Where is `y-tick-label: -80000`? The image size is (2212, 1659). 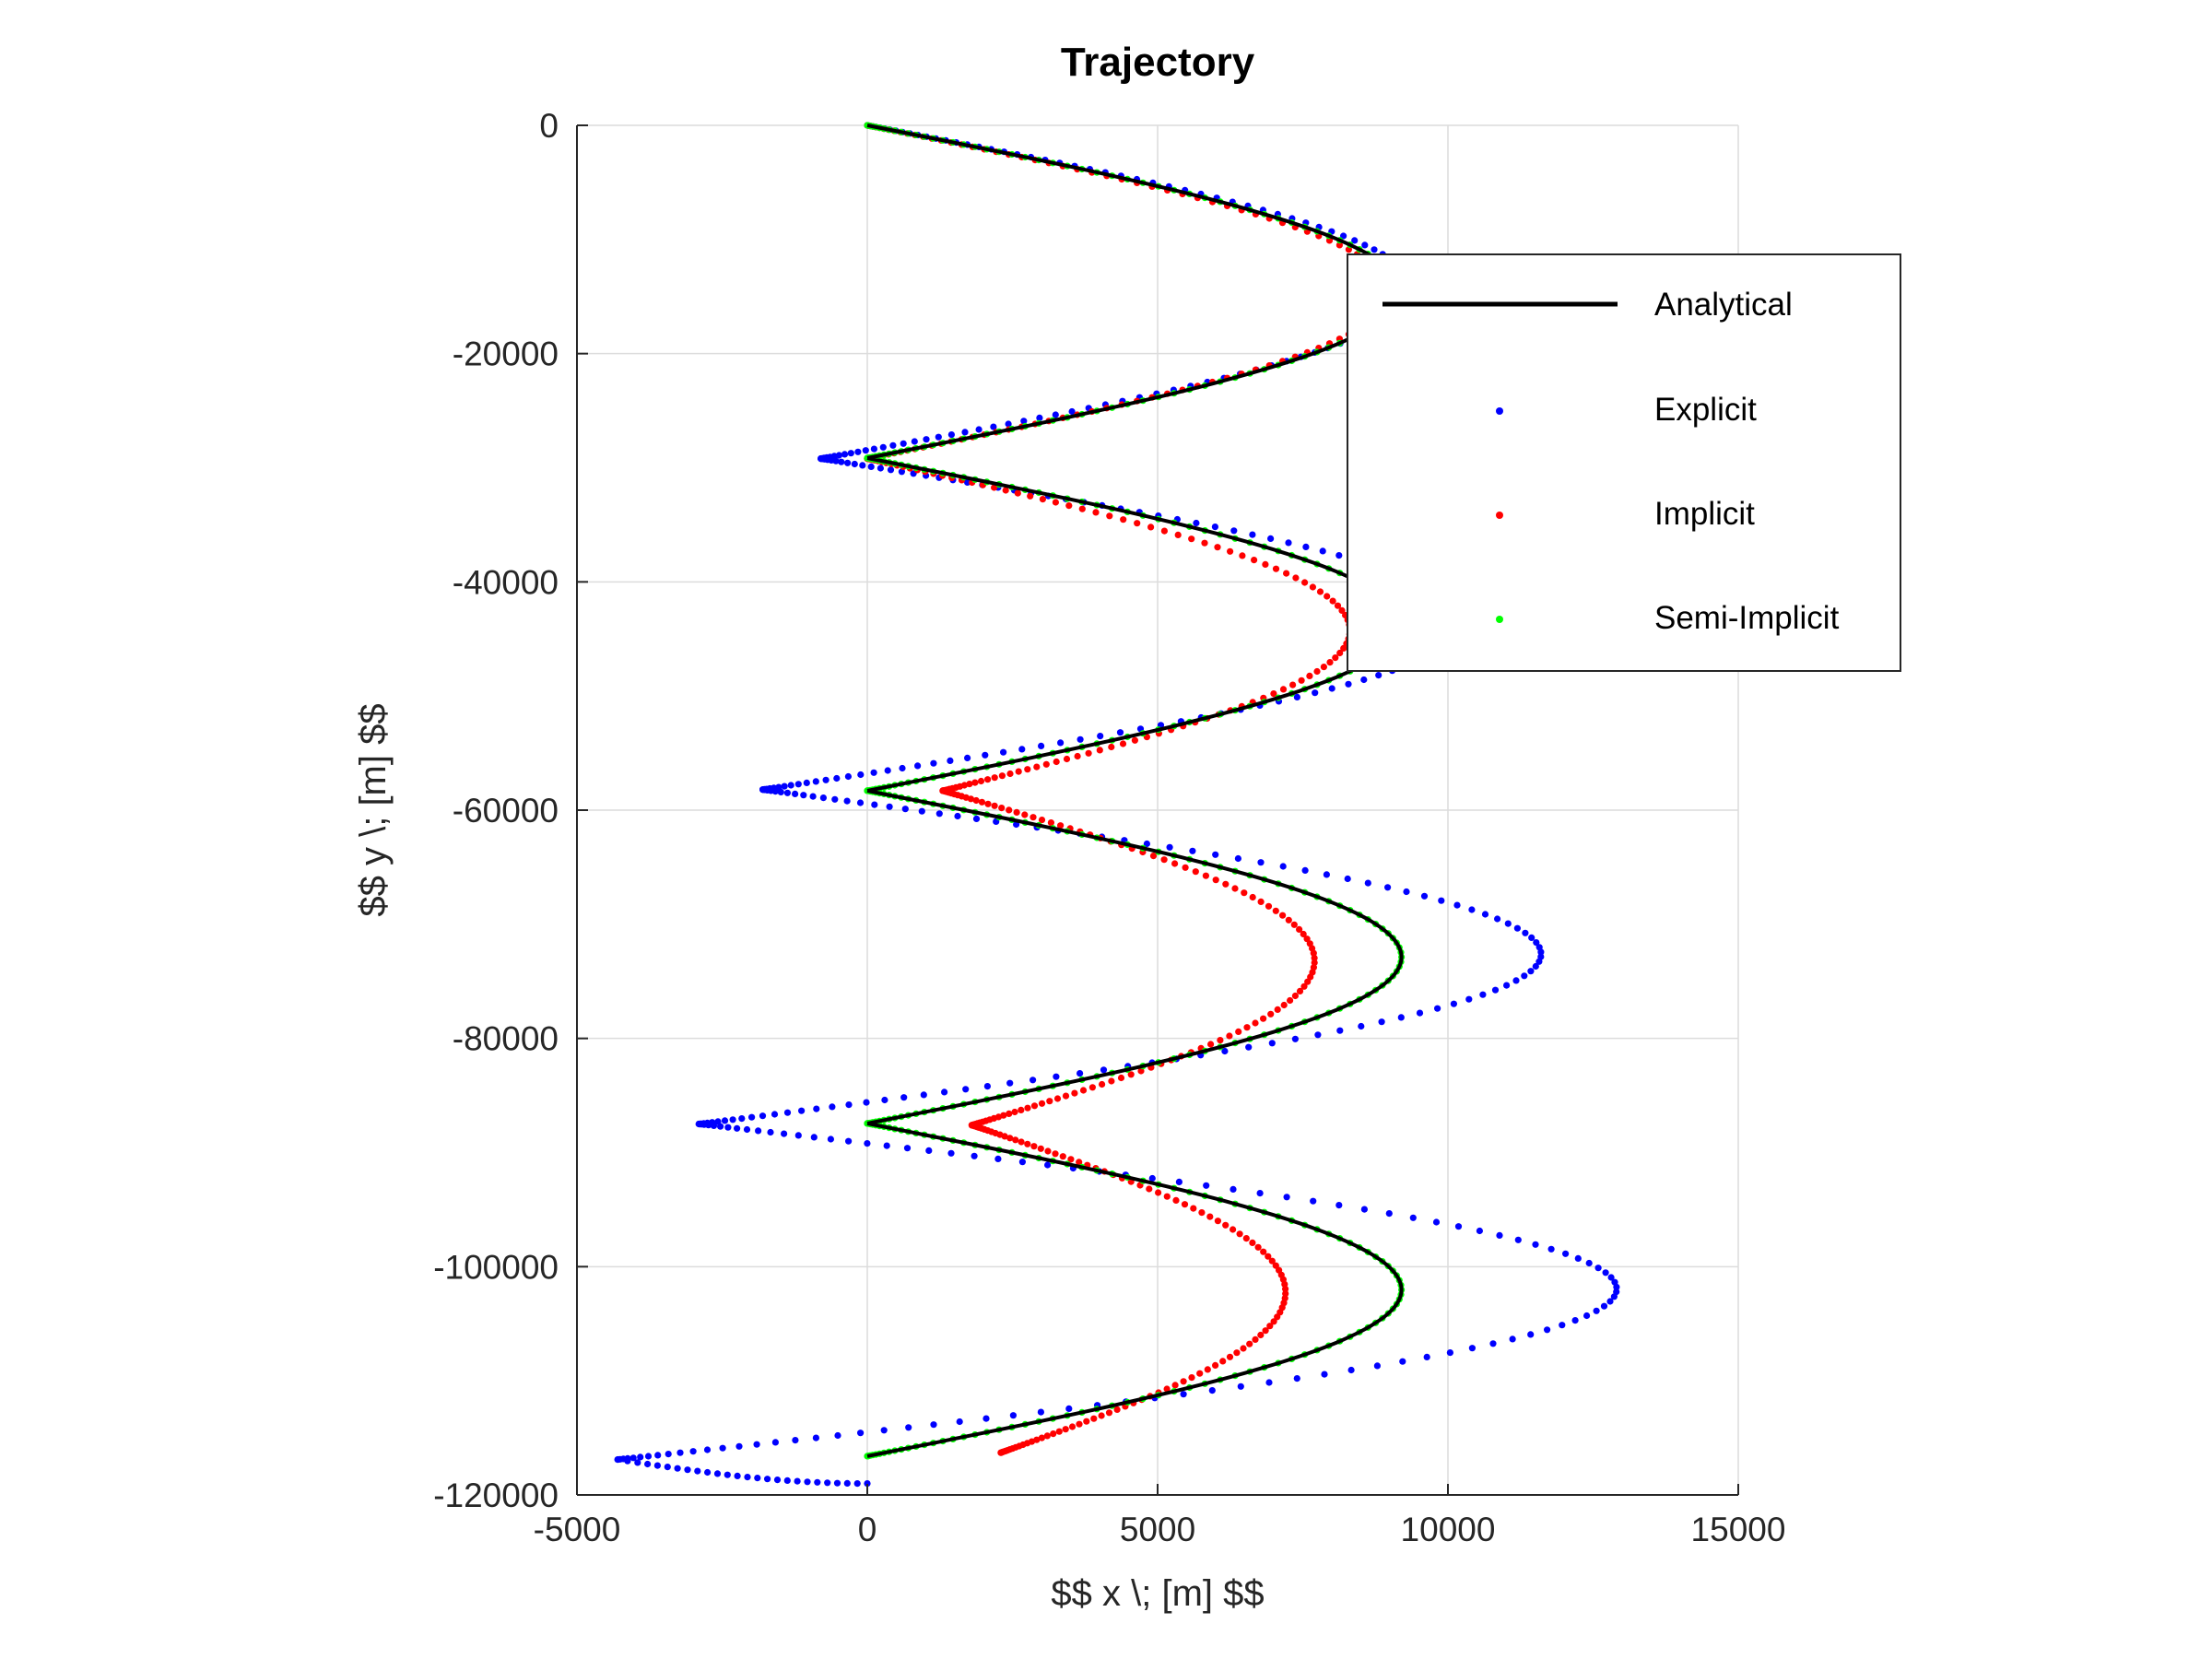 y-tick-label: -80000 is located at coordinates (506, 1039).